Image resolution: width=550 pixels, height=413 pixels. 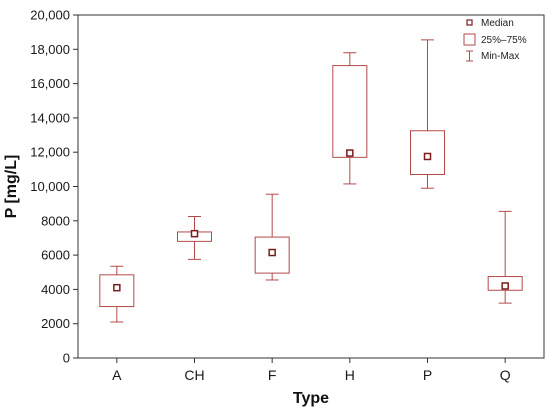 What do you see at coordinates (469, 39) in the screenshot?
I see `legend-box-swatch` at bounding box center [469, 39].